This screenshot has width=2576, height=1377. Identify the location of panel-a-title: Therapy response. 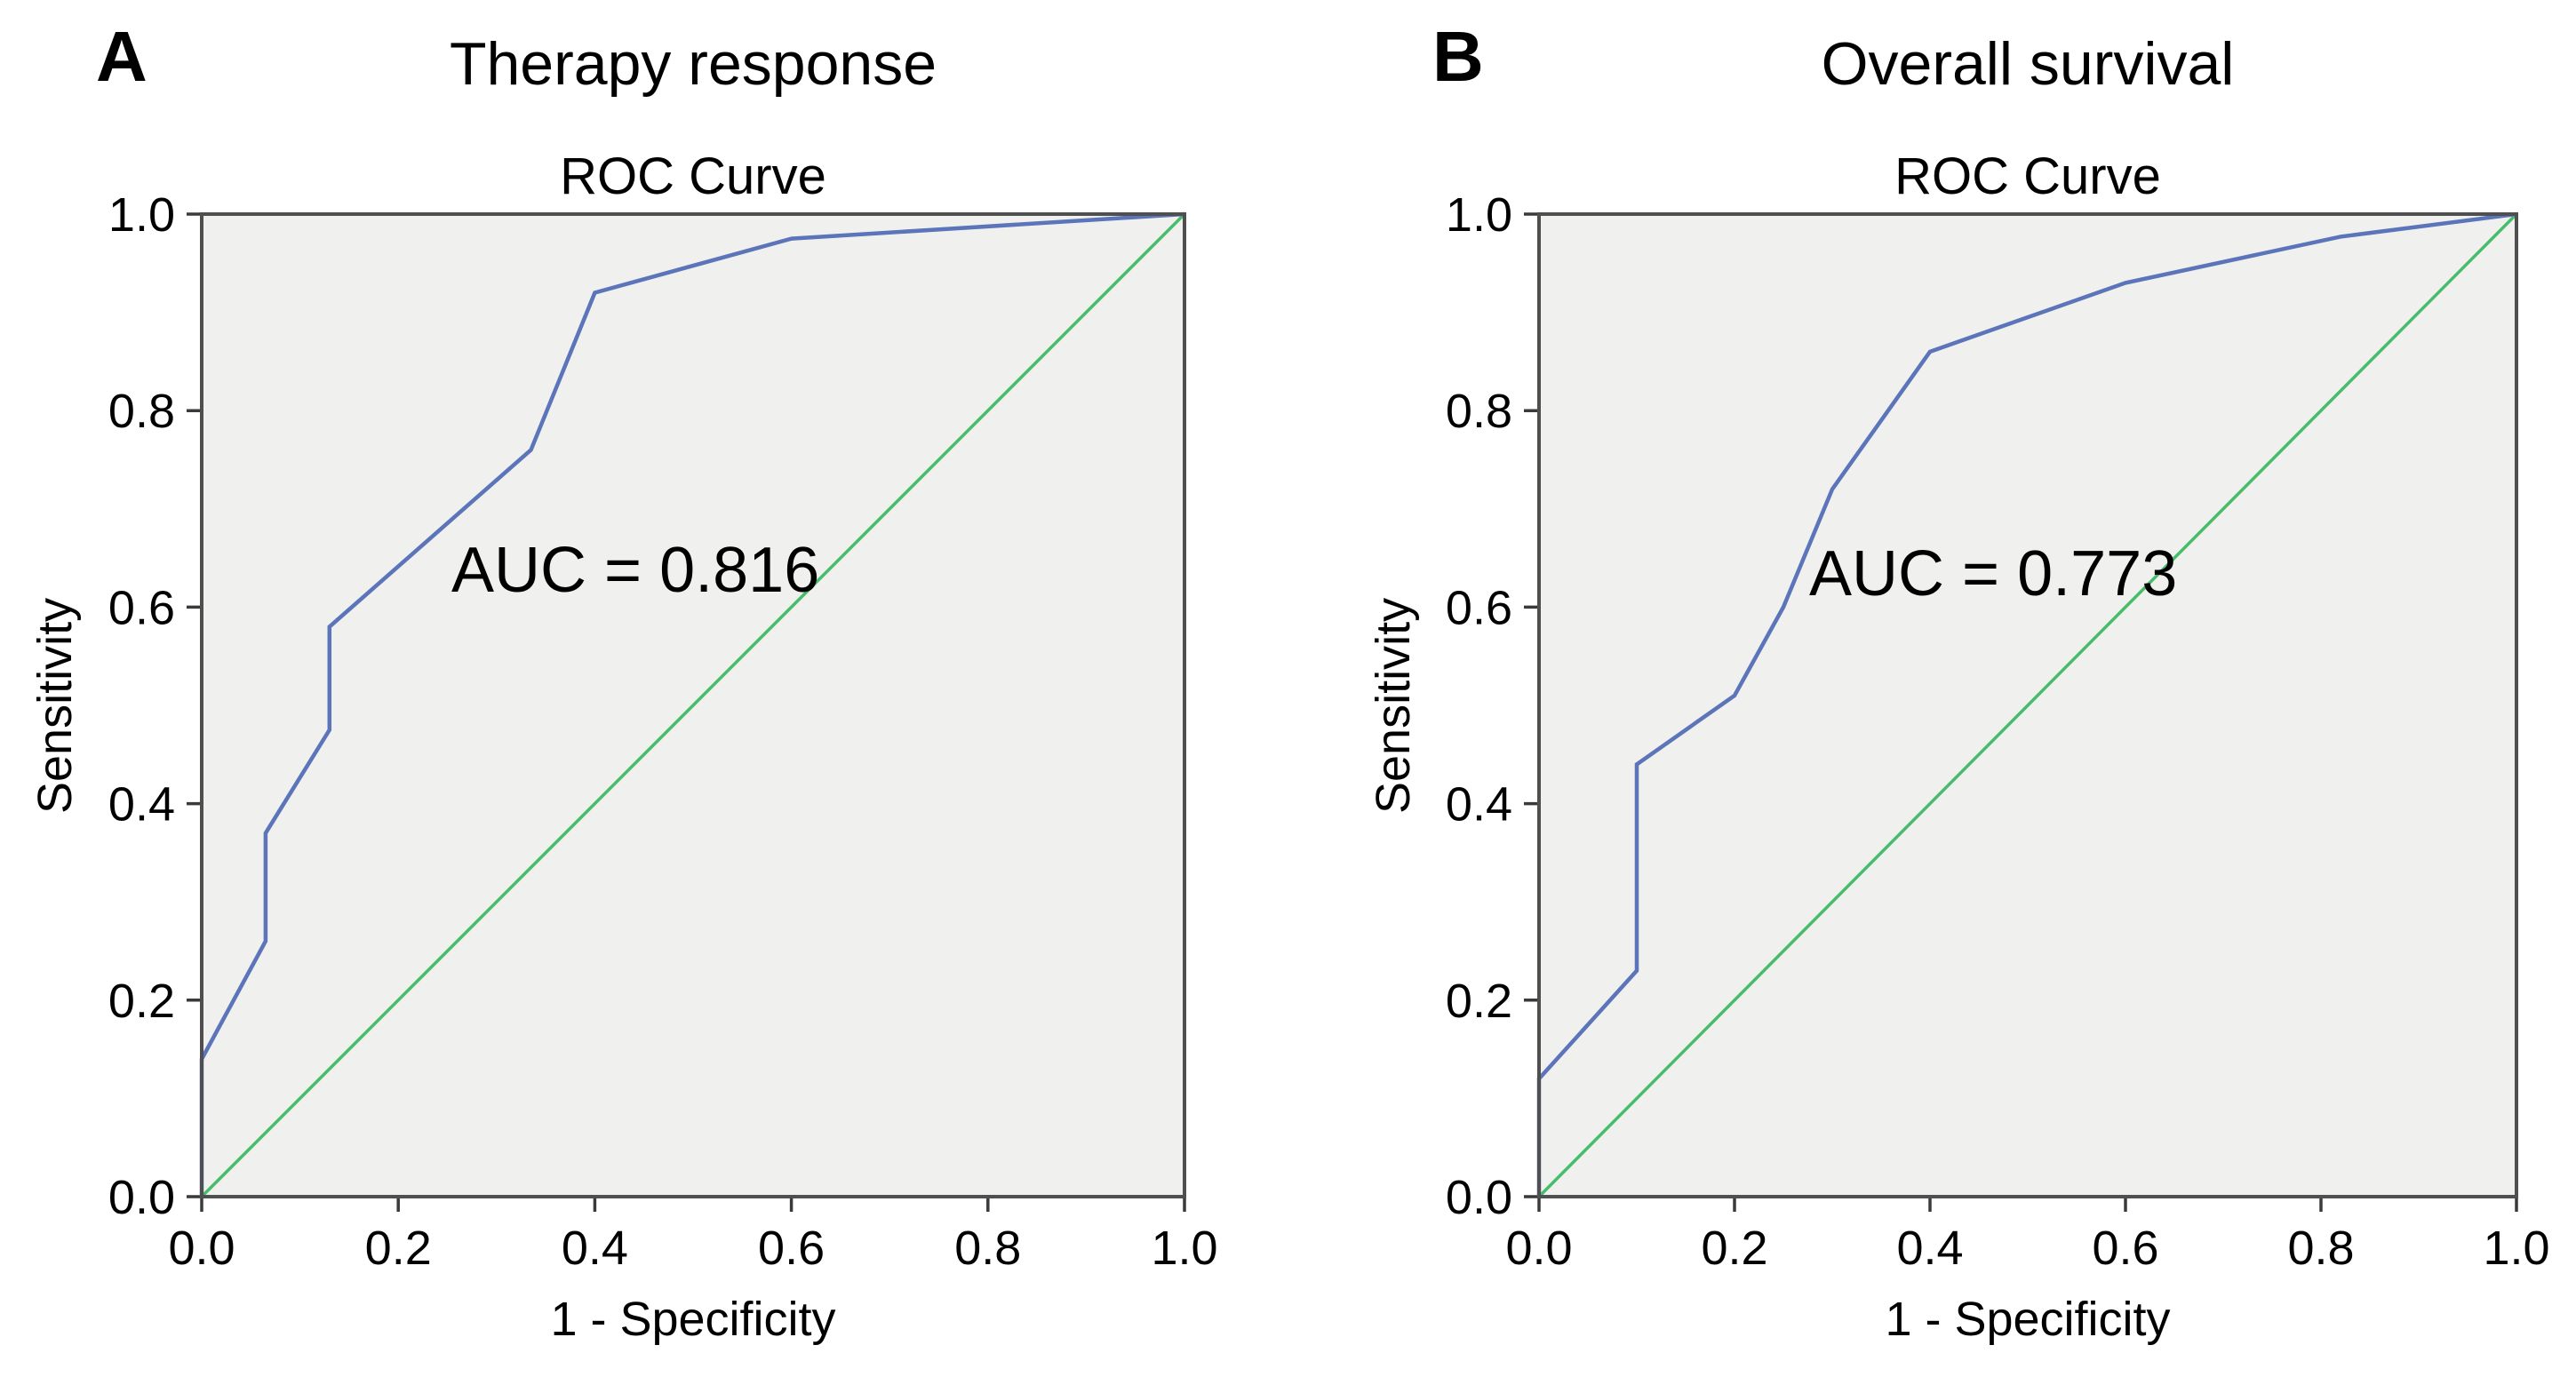
(693, 64).